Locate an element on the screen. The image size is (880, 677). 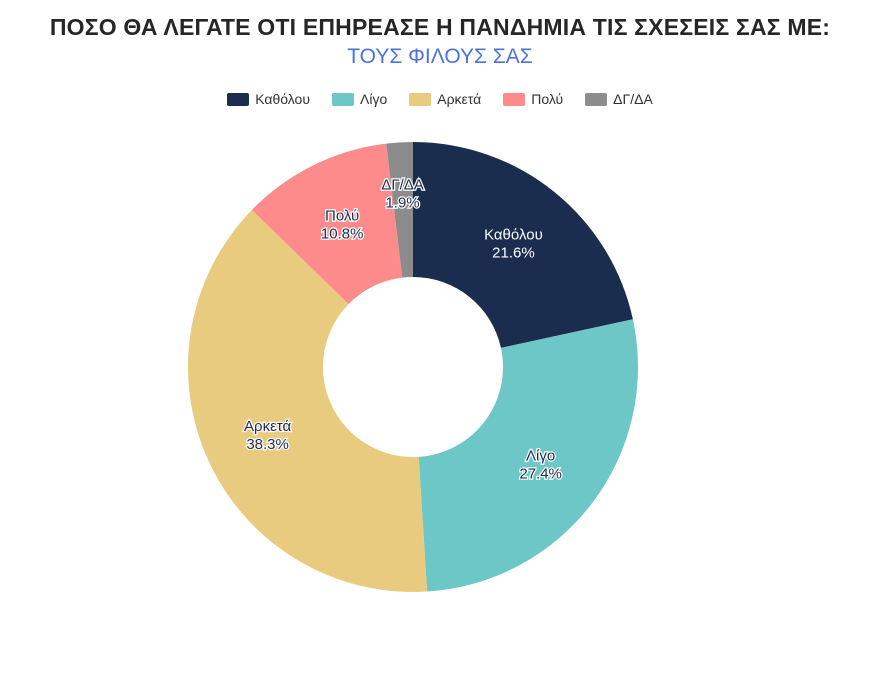
slice-poly is located at coordinates (327, 224).